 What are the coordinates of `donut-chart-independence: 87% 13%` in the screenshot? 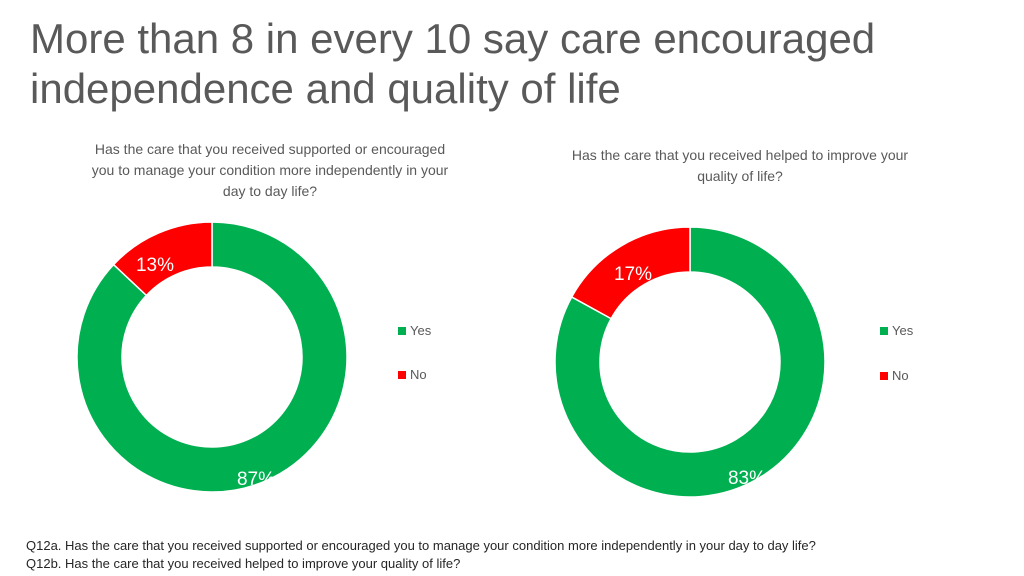 It's located at (212, 357).